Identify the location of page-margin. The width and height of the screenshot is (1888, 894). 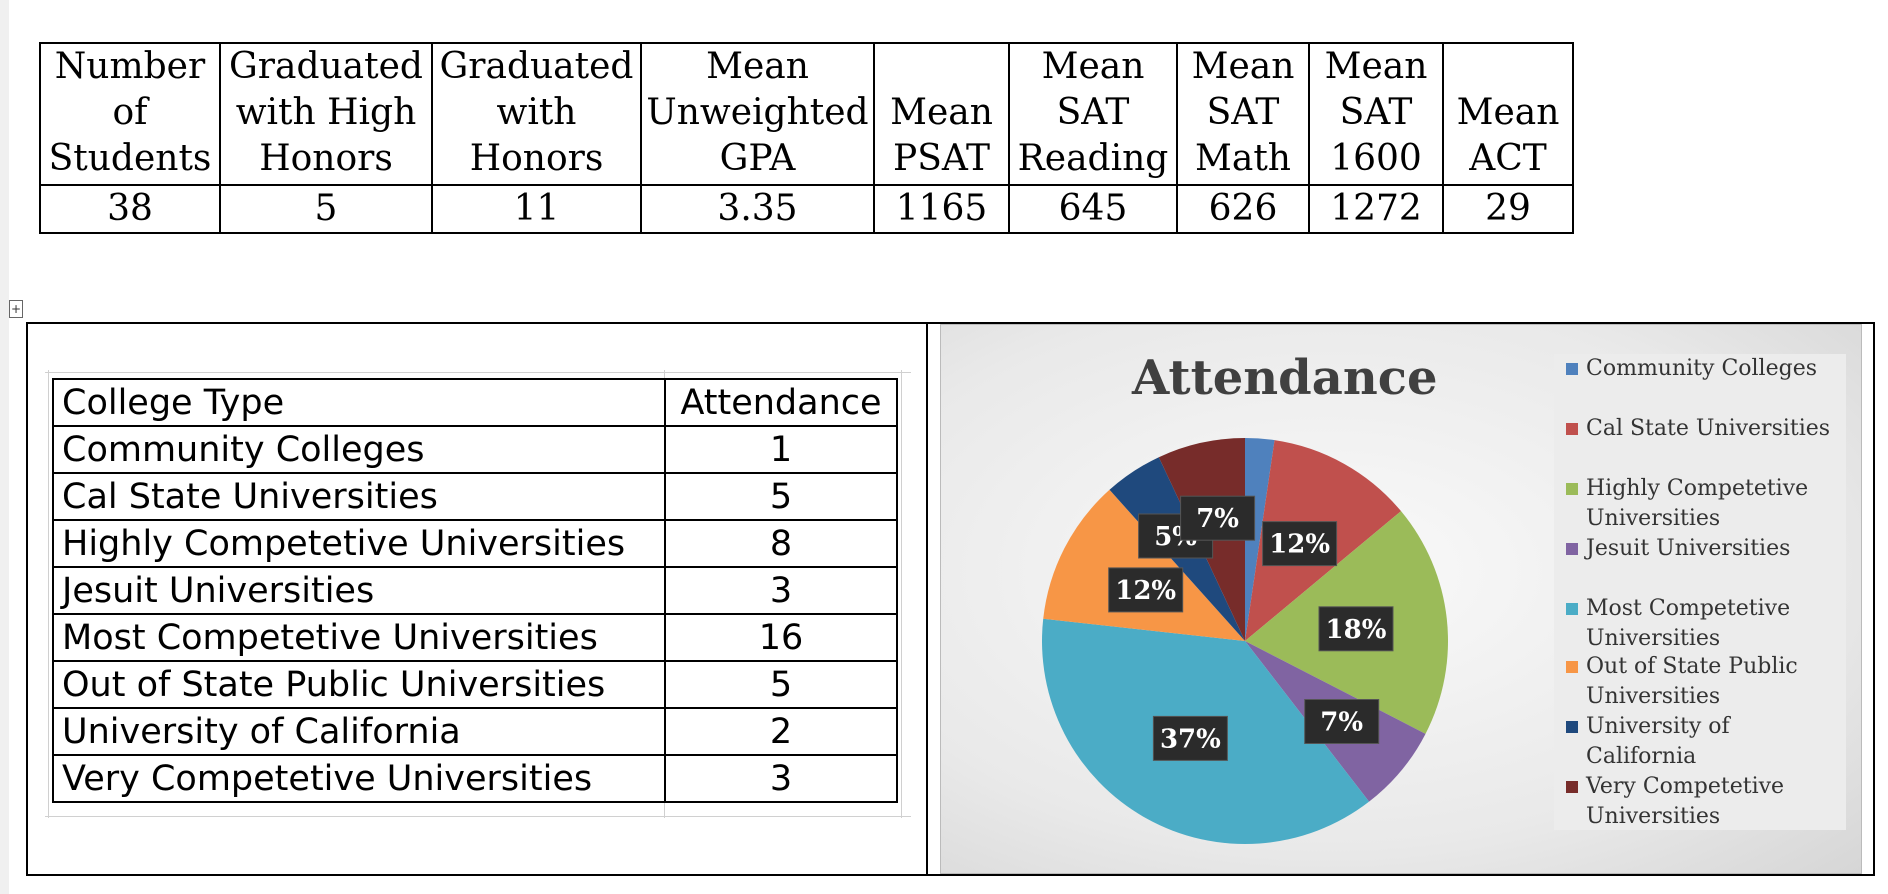
(4, 447).